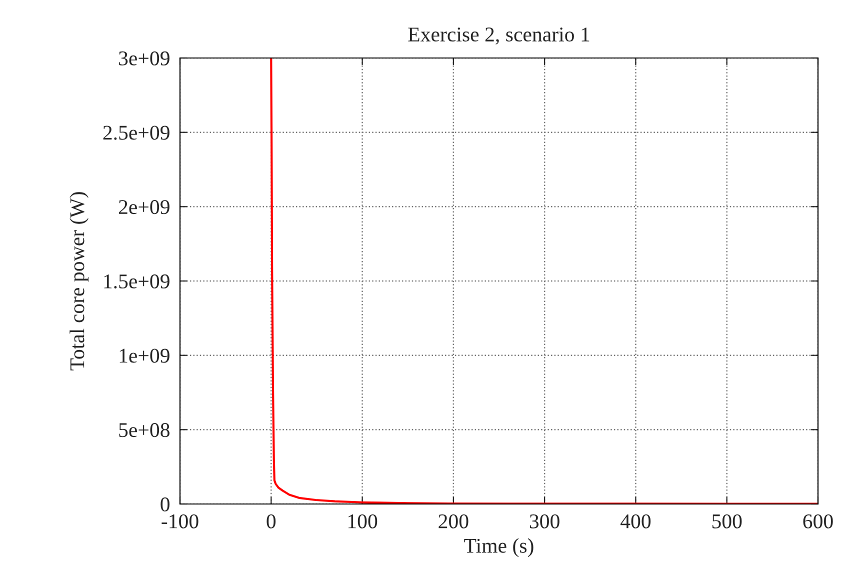 This screenshot has width=843, height=588. Describe the element at coordinates (144, 58) in the screenshot. I see `y-tick-label: 3e+09` at that location.